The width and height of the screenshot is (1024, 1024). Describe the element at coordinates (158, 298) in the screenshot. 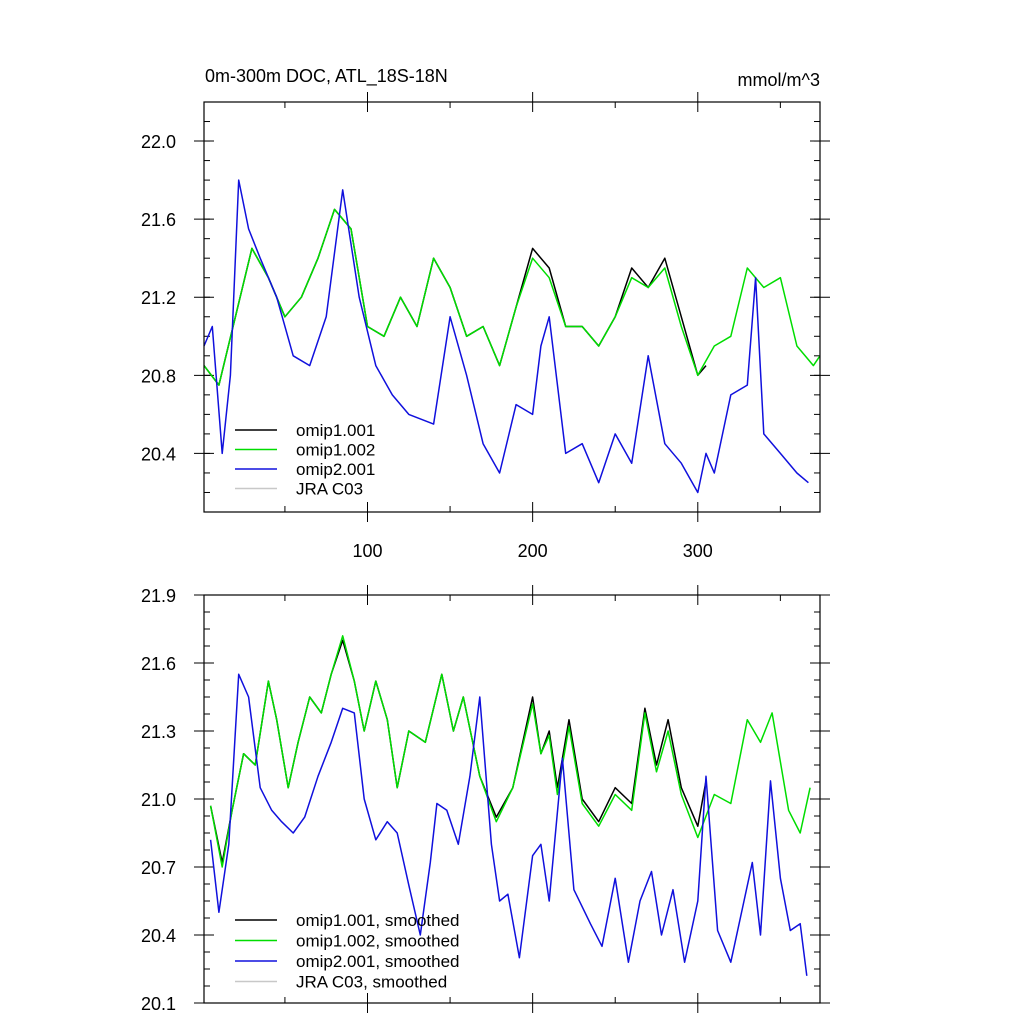

I see `y-tick-label: 21.2` at that location.